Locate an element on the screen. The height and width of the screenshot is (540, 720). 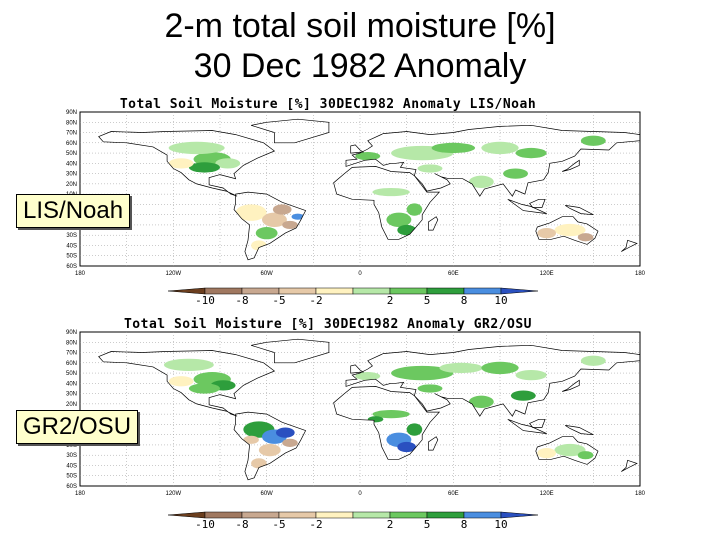
lat-tick-label: 80N is located at coordinates (71, 343).